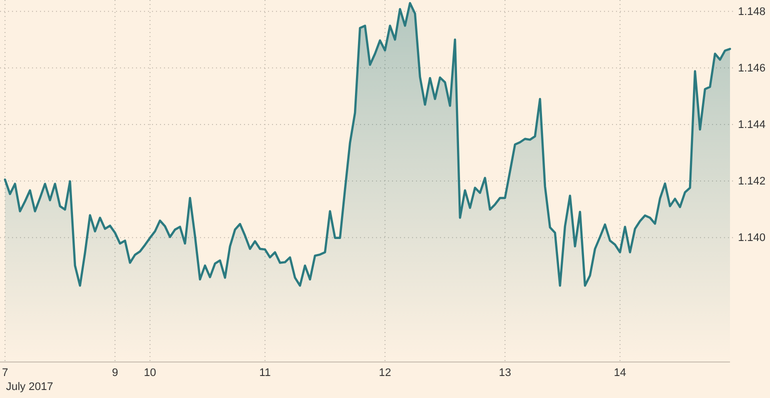 This screenshot has width=770, height=398. I want to click on x-tick-label: 12, so click(385, 372).